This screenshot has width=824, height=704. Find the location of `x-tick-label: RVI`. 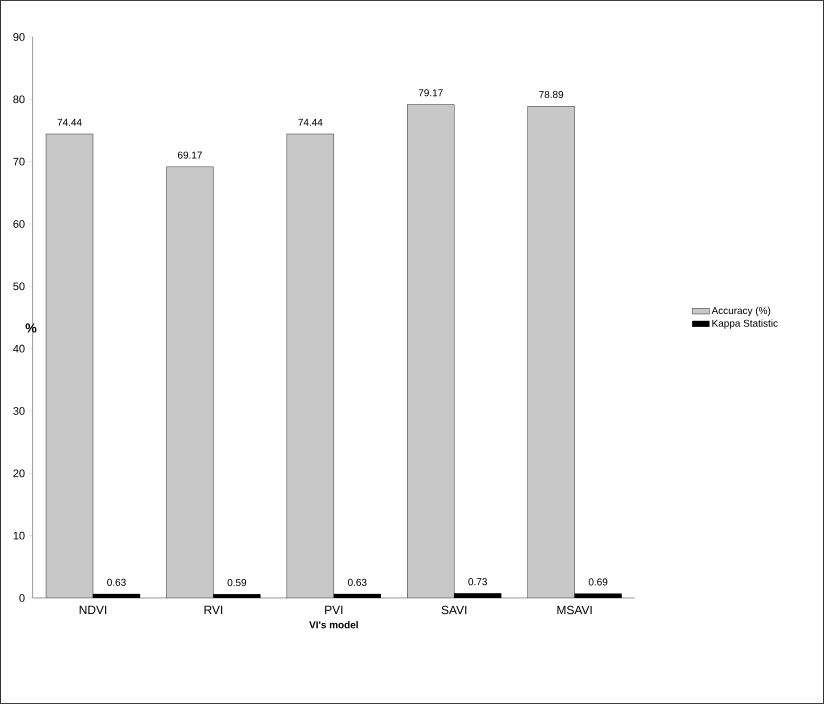

x-tick-label: RVI is located at coordinates (213, 610).